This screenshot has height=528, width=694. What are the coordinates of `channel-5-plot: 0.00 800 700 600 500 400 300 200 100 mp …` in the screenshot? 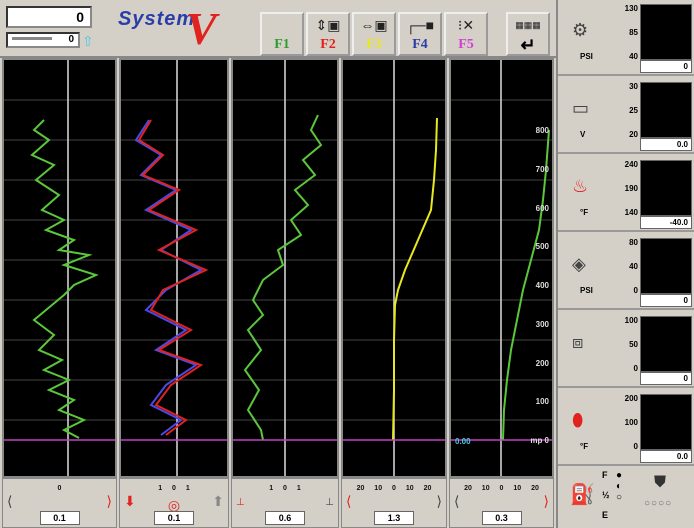 It's located at (501, 268).